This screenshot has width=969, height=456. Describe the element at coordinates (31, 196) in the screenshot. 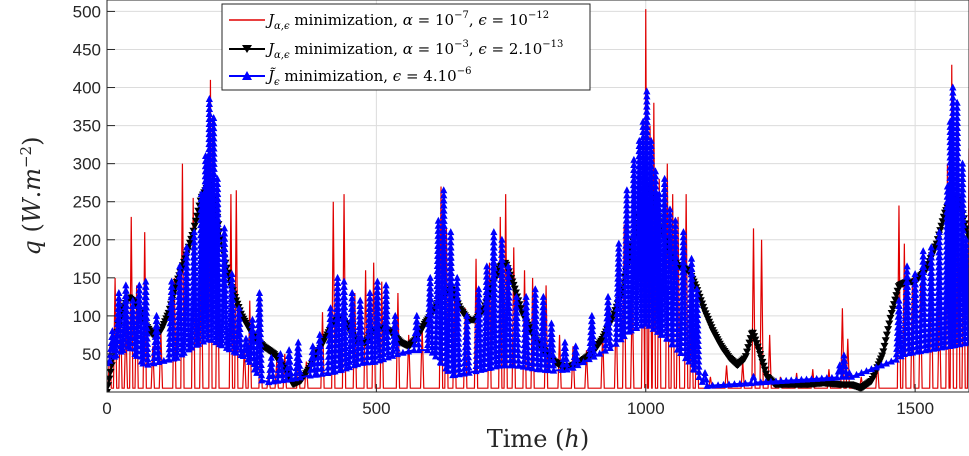

I see `y-axis-label: q (W.m−2)` at that location.